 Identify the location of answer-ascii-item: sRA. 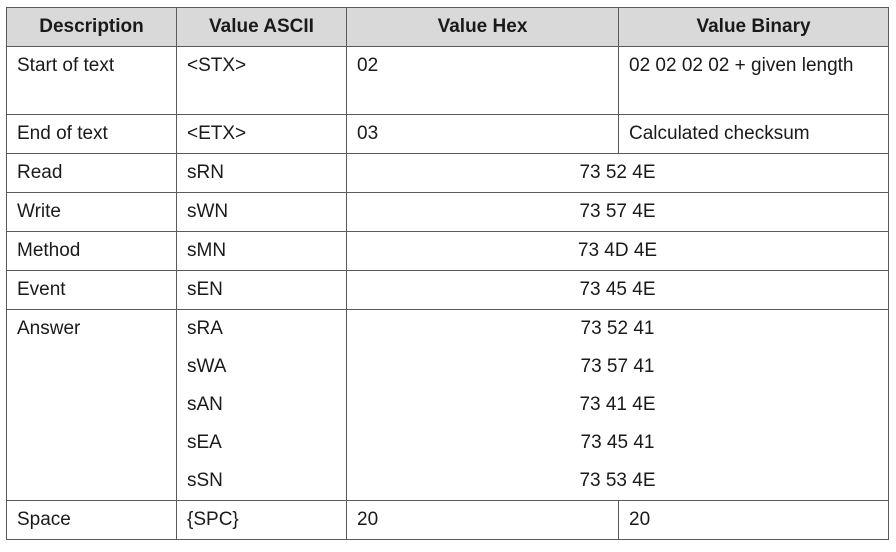
(205, 328).